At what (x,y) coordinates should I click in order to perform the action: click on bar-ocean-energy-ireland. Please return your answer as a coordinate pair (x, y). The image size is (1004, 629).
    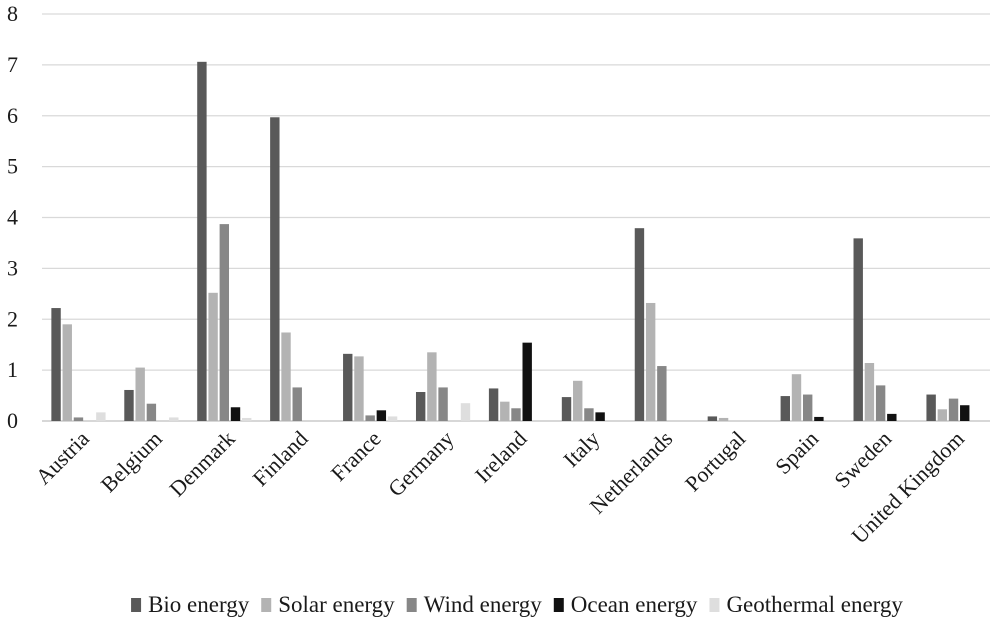
    Looking at the image, I should click on (527, 381).